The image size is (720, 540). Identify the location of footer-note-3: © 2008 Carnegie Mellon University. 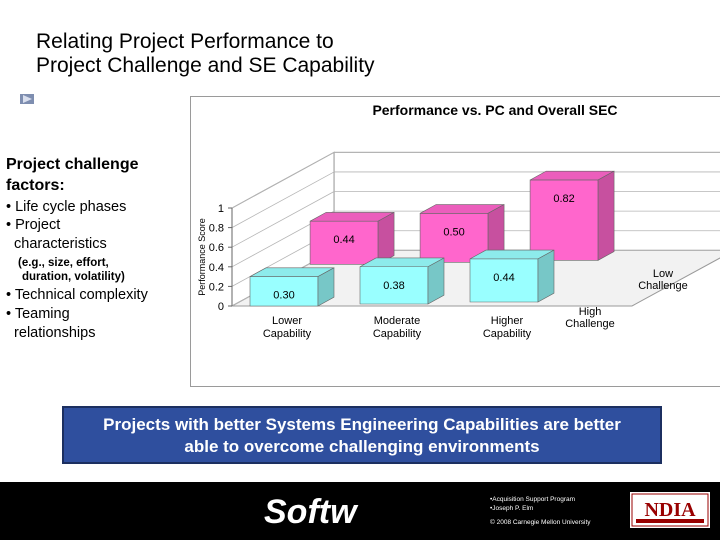
(540, 522).